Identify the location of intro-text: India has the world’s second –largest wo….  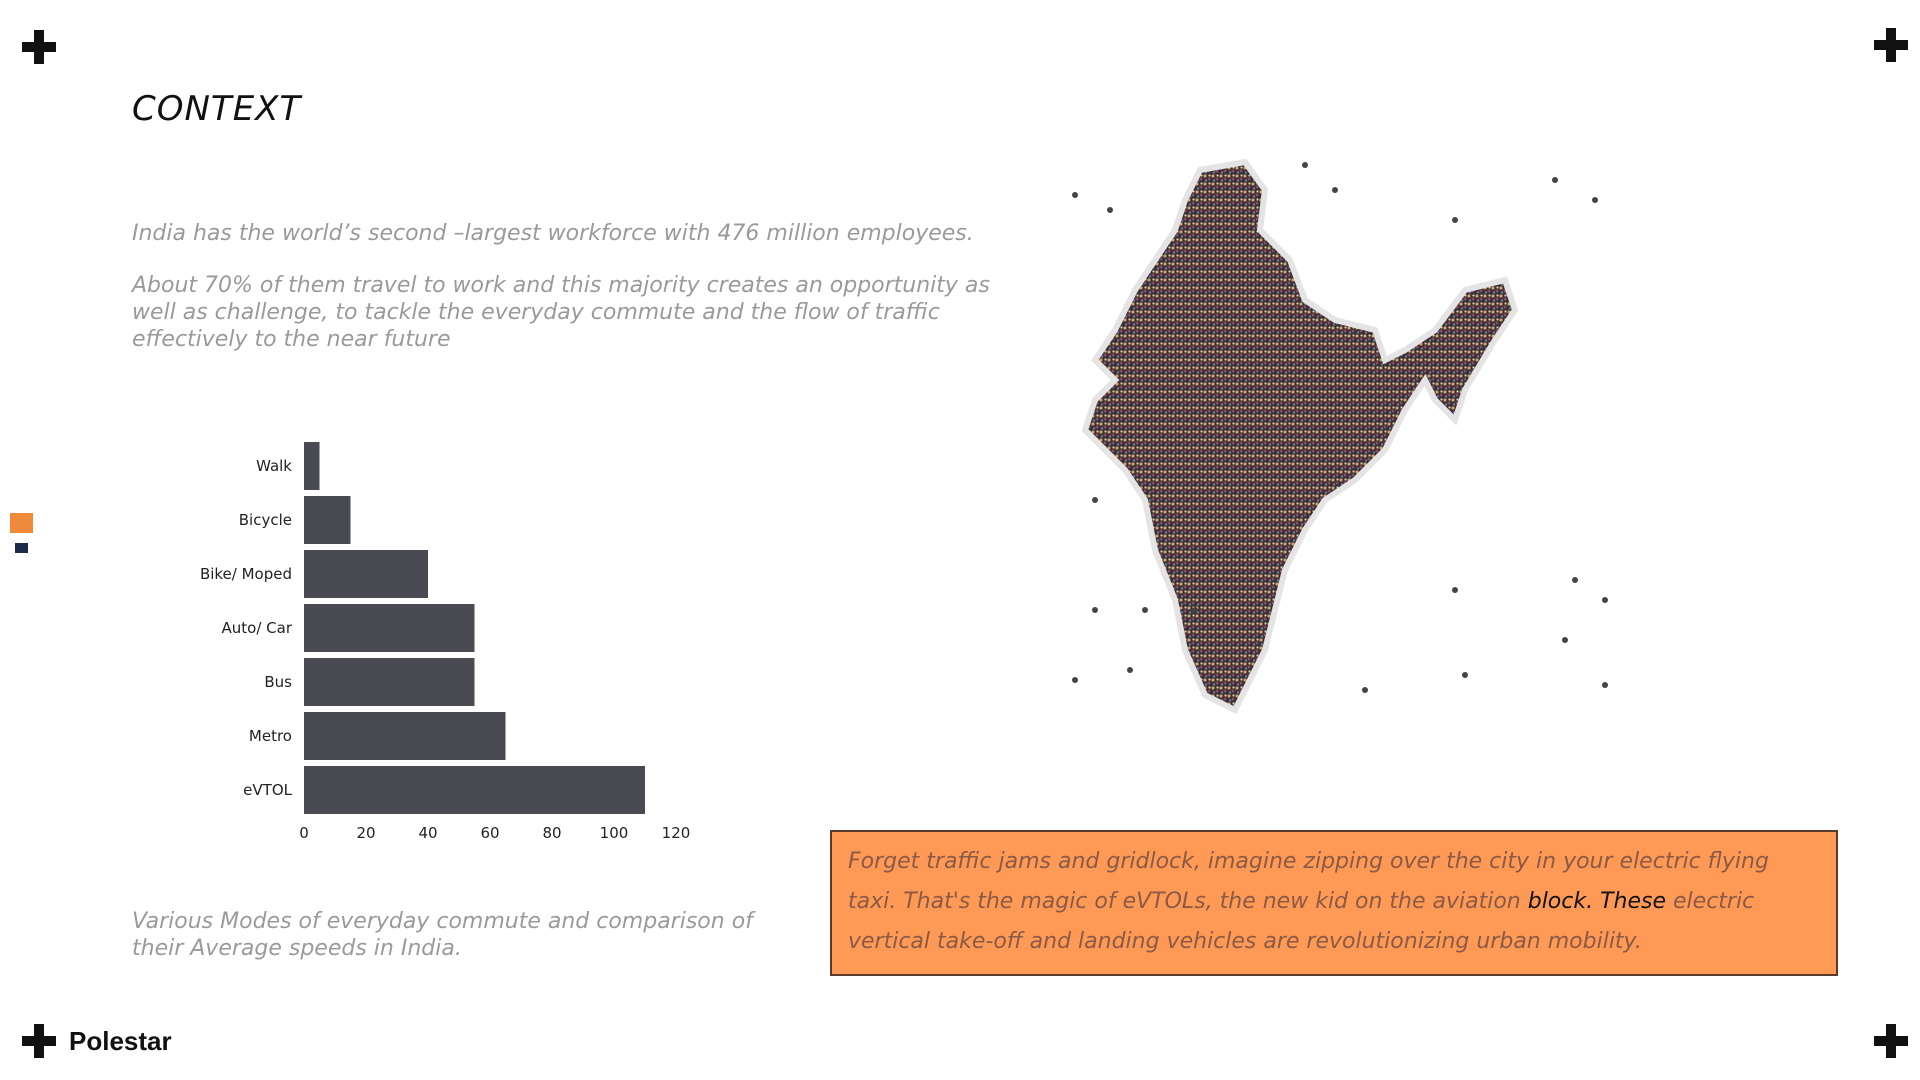
(553, 233).